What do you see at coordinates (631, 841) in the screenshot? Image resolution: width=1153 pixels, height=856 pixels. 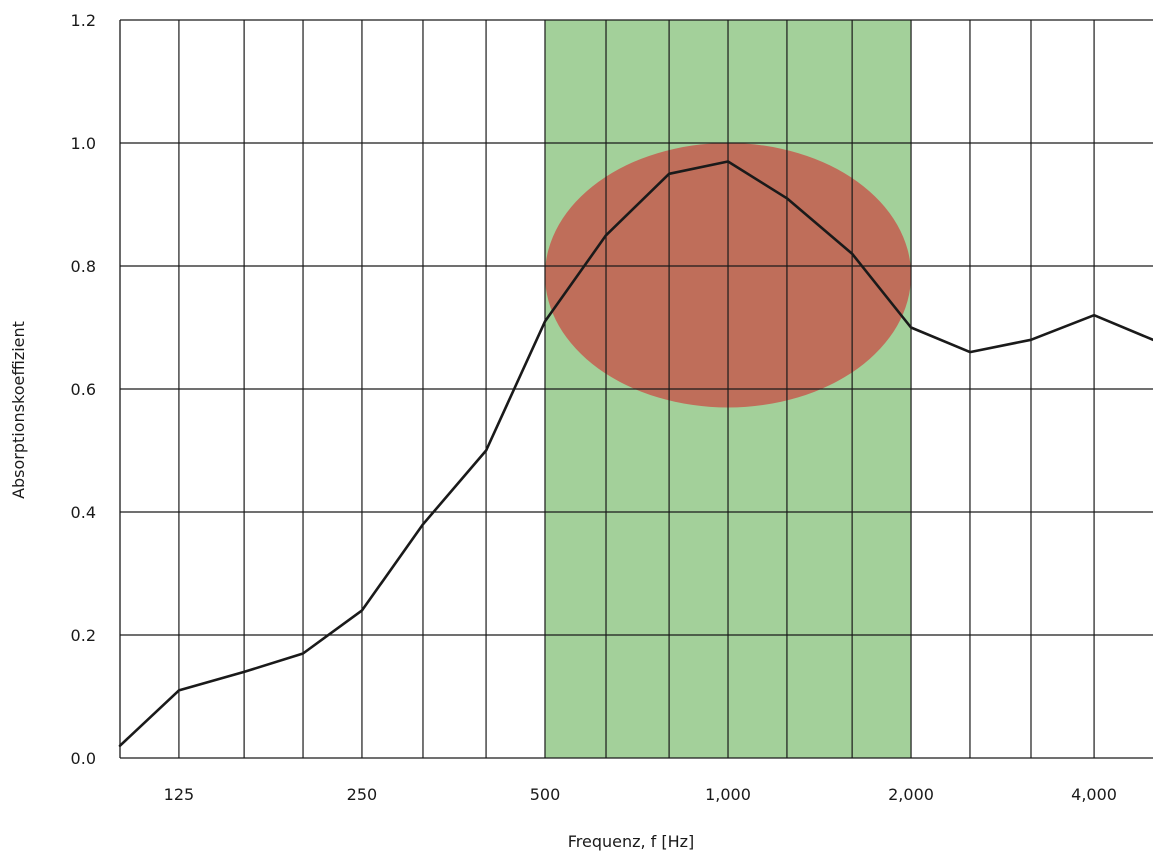 I see `x-axis-title: Frequenz, f [Hz]` at bounding box center [631, 841].